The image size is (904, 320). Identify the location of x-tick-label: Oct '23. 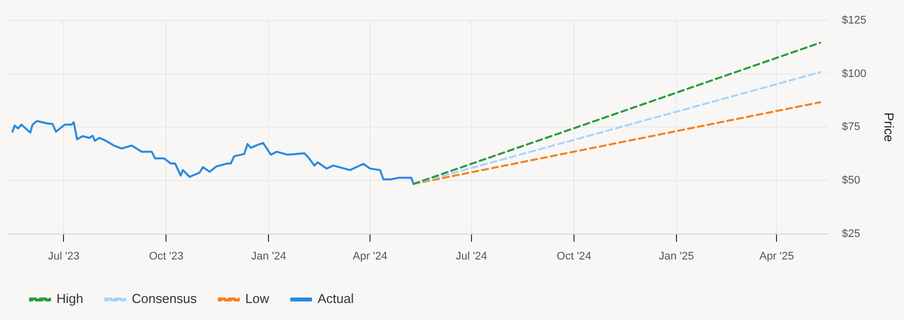
(166, 256).